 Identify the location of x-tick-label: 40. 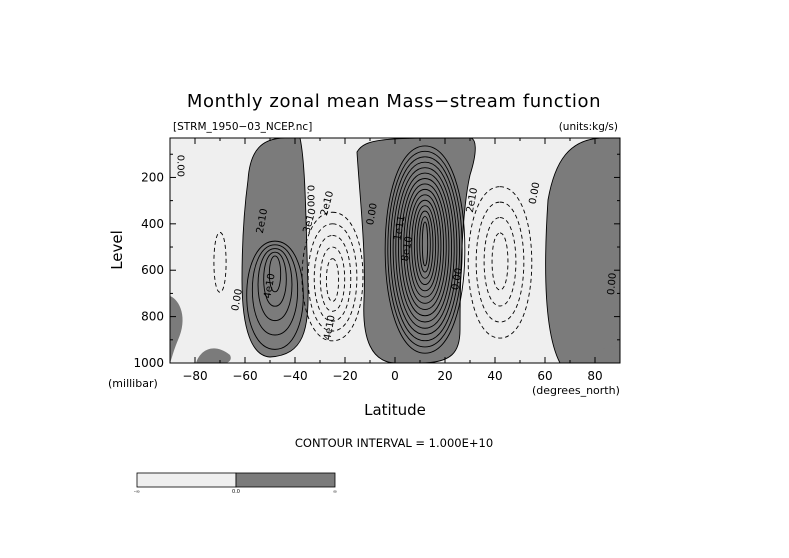
(494, 376).